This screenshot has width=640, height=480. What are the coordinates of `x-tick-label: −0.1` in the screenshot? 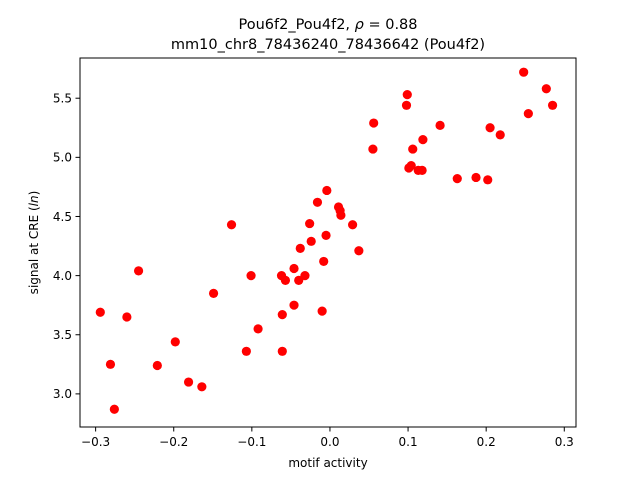 It's located at (251, 442).